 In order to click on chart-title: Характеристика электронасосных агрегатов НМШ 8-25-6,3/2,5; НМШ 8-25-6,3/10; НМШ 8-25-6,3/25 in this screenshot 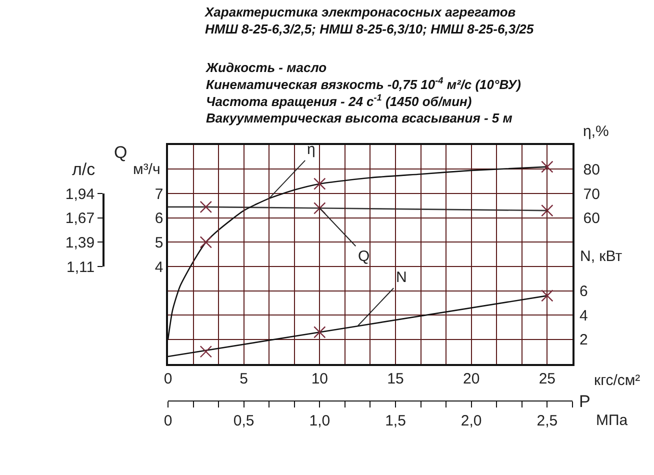, I will do `click(369, 20)`.